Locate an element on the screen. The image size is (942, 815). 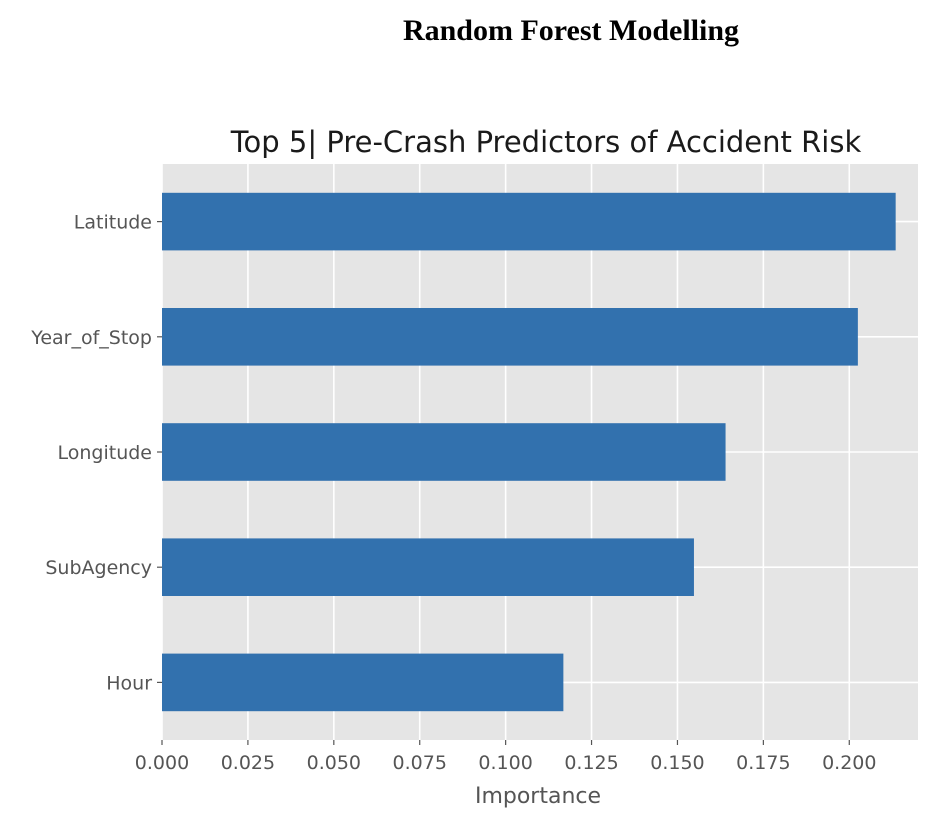
page-heading: Random Forest Modelling is located at coordinates (571, 30).